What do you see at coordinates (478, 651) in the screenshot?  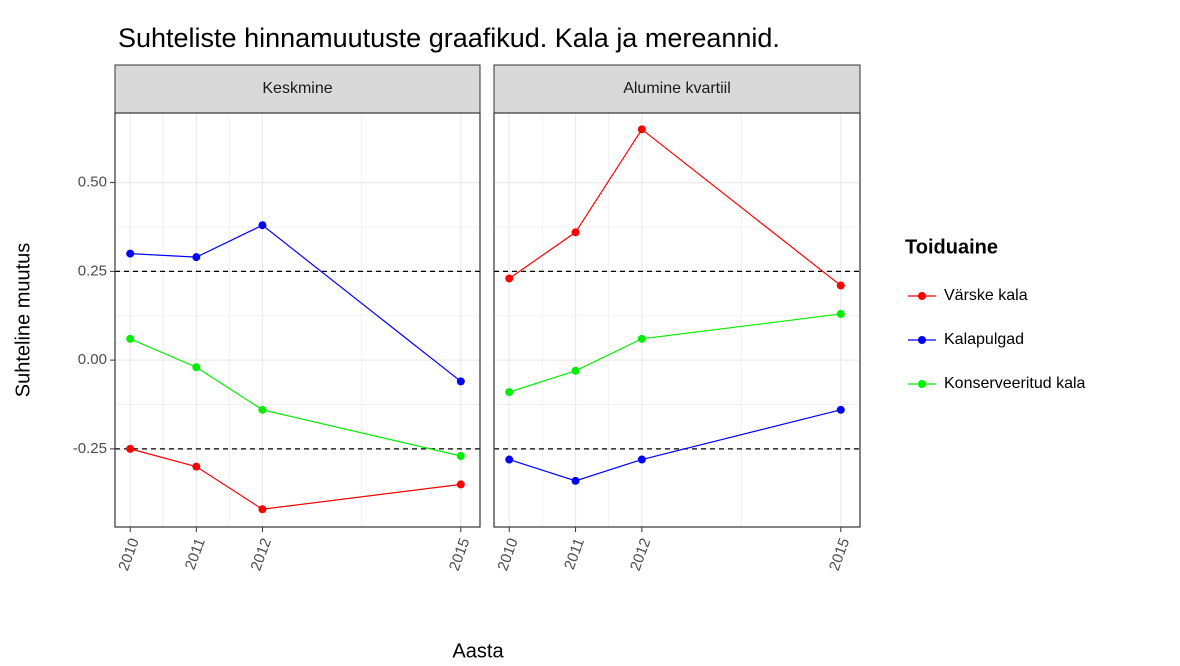 I see `x-axis-label: Aasta` at bounding box center [478, 651].